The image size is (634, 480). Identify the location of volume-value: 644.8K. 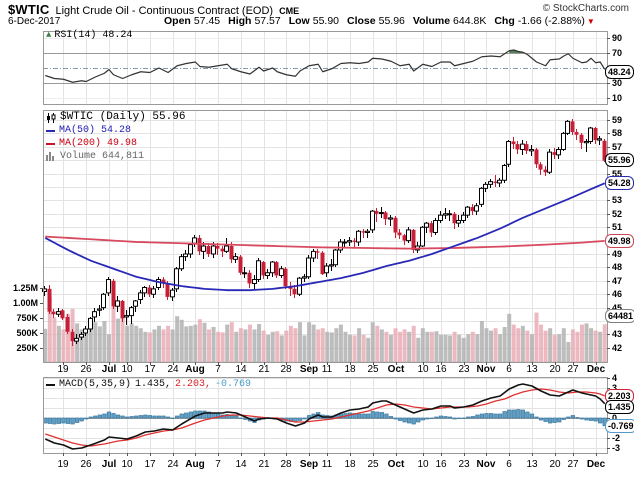
(470, 21).